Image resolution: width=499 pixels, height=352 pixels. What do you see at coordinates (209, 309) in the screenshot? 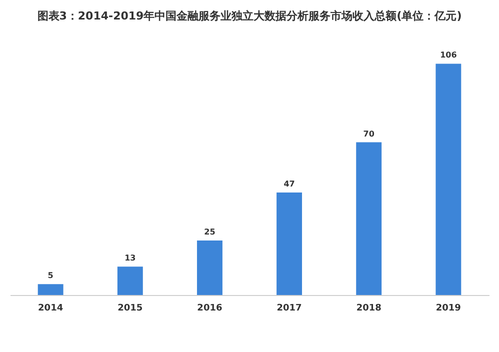
I see `x-tick-label: 2016` at bounding box center [209, 309].